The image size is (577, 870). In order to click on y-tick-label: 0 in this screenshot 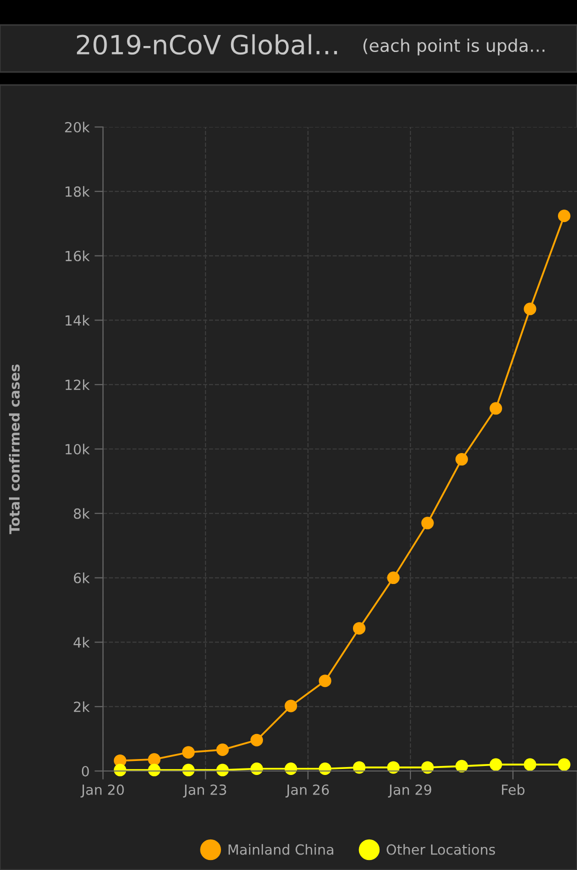, I will do `click(85, 771)`.